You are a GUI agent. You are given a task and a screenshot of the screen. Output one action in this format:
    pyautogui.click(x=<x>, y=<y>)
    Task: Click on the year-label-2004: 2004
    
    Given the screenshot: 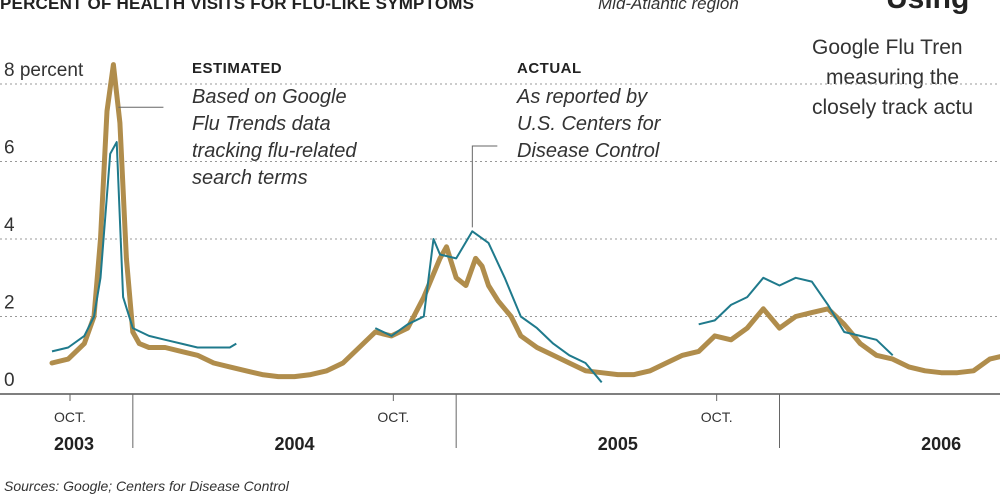 What is the action you would take?
    pyautogui.click(x=294, y=444)
    